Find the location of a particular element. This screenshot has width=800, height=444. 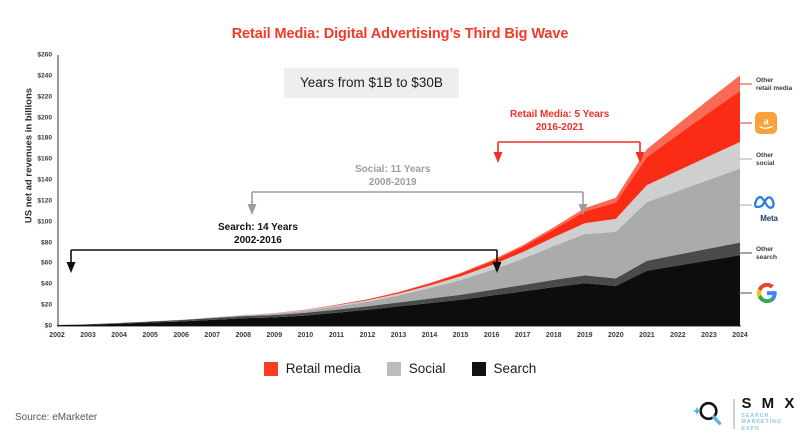

side-label-other-retail-media: Other retail media is located at coordinates (774, 85).